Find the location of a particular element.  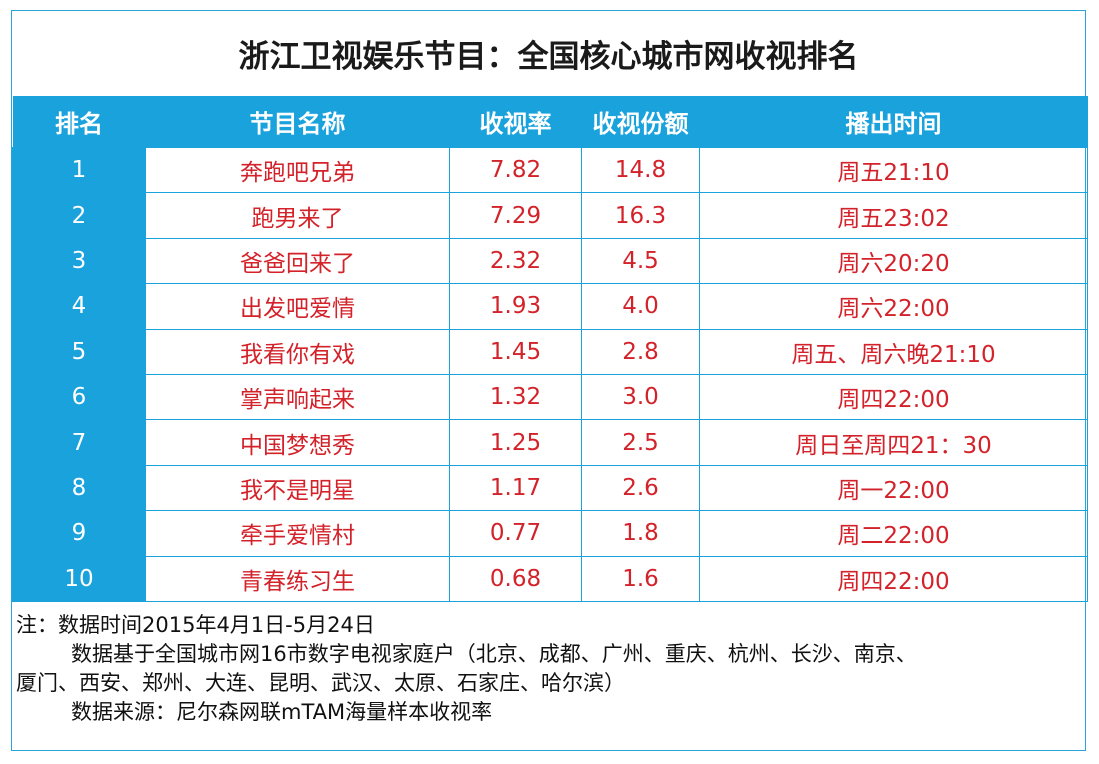

table-header-row: 排名 节目名称 收视率 收视份额 播出时间 is located at coordinates (550, 122).